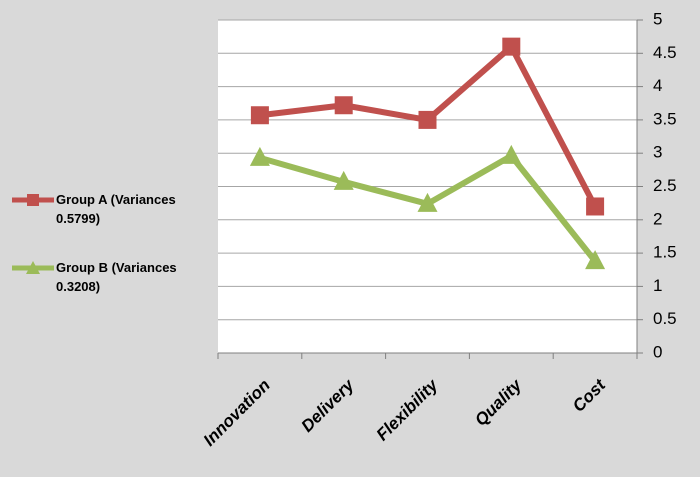  What do you see at coordinates (116, 277) in the screenshot?
I see `legend-label: Group B (Variances 0.3208)` at bounding box center [116, 277].